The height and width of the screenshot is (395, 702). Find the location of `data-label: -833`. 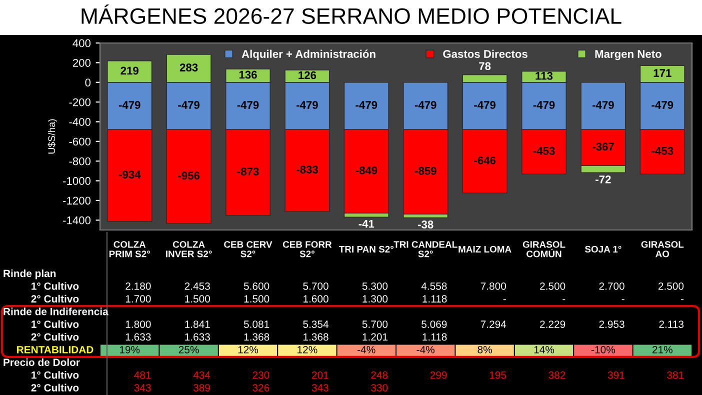

data-label: -833 is located at coordinates (307, 170).